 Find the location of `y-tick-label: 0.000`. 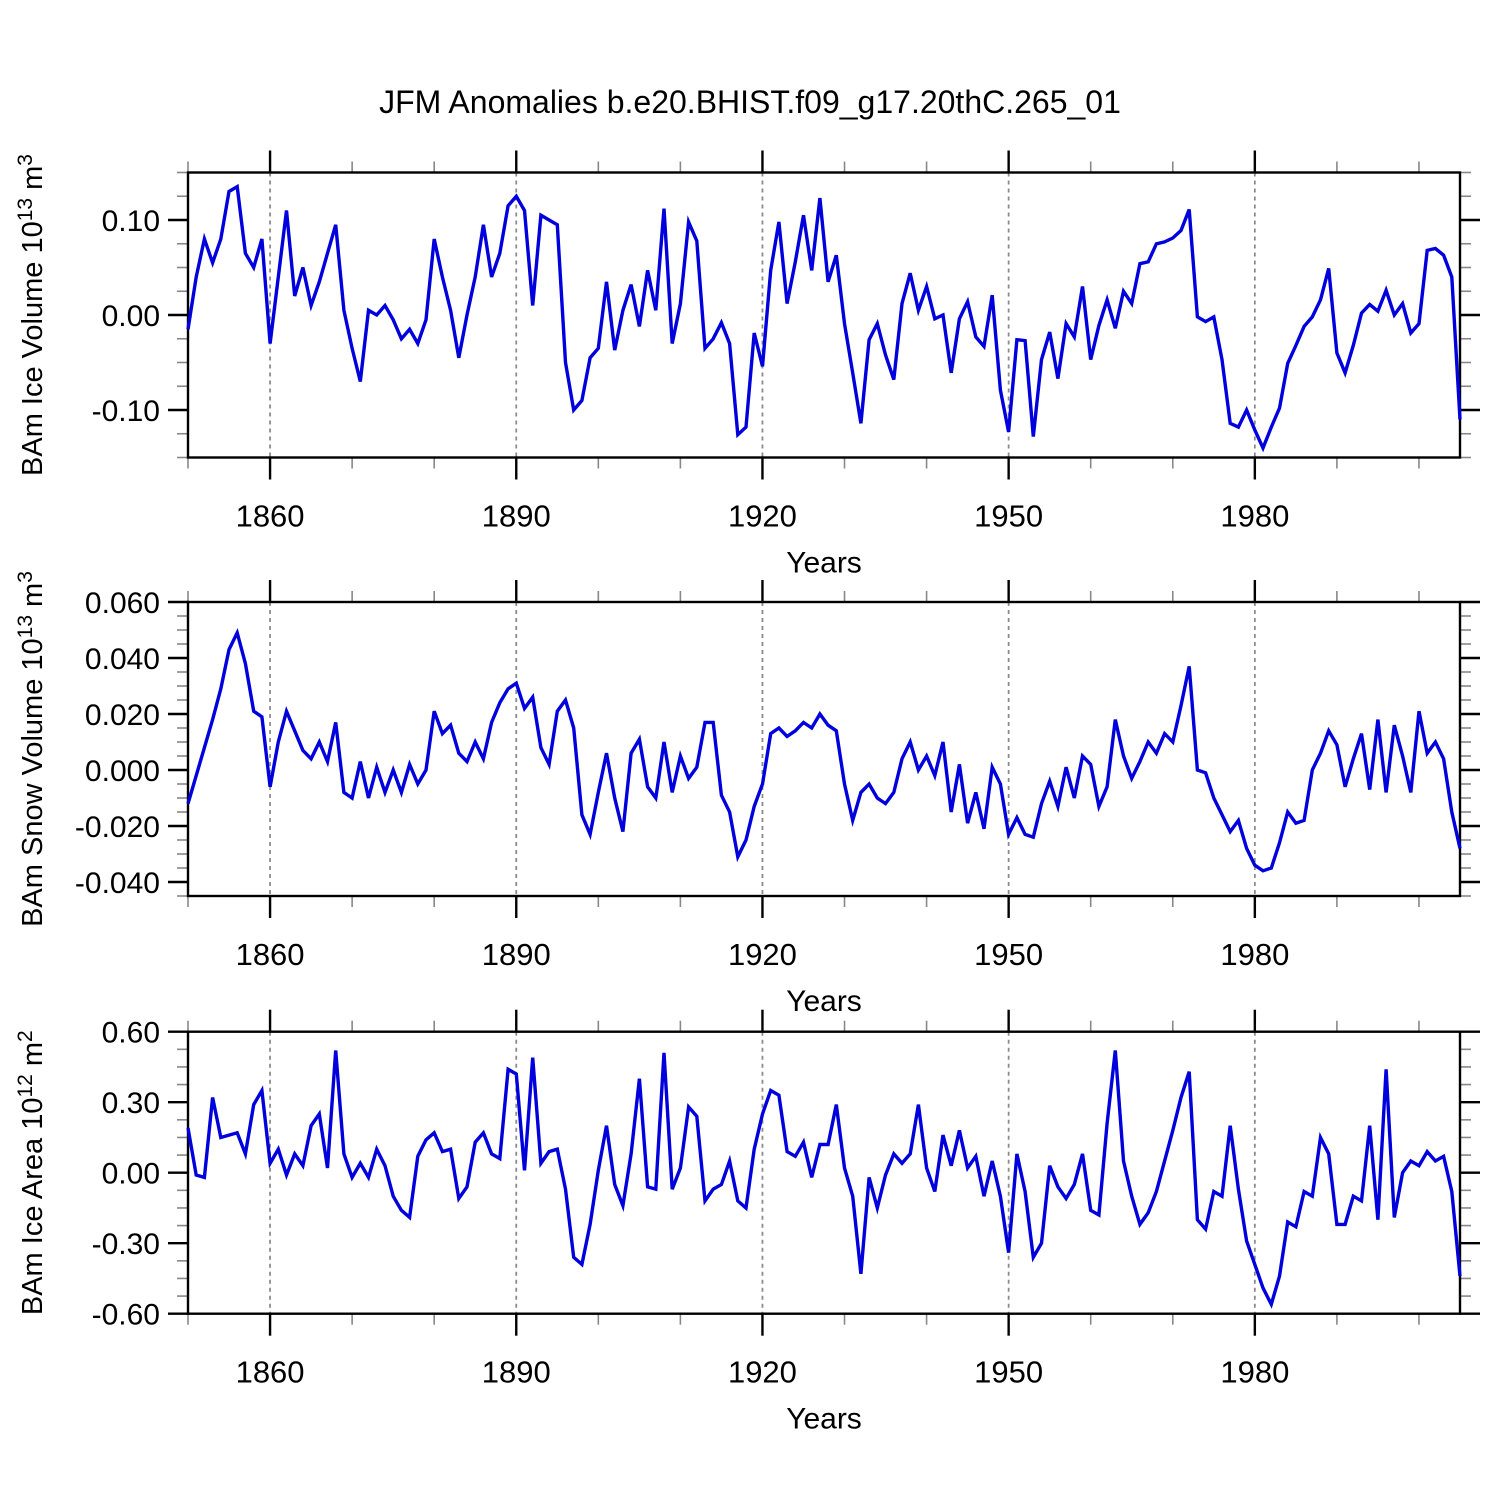

y-tick-label: 0.000 is located at coordinates (122, 771).